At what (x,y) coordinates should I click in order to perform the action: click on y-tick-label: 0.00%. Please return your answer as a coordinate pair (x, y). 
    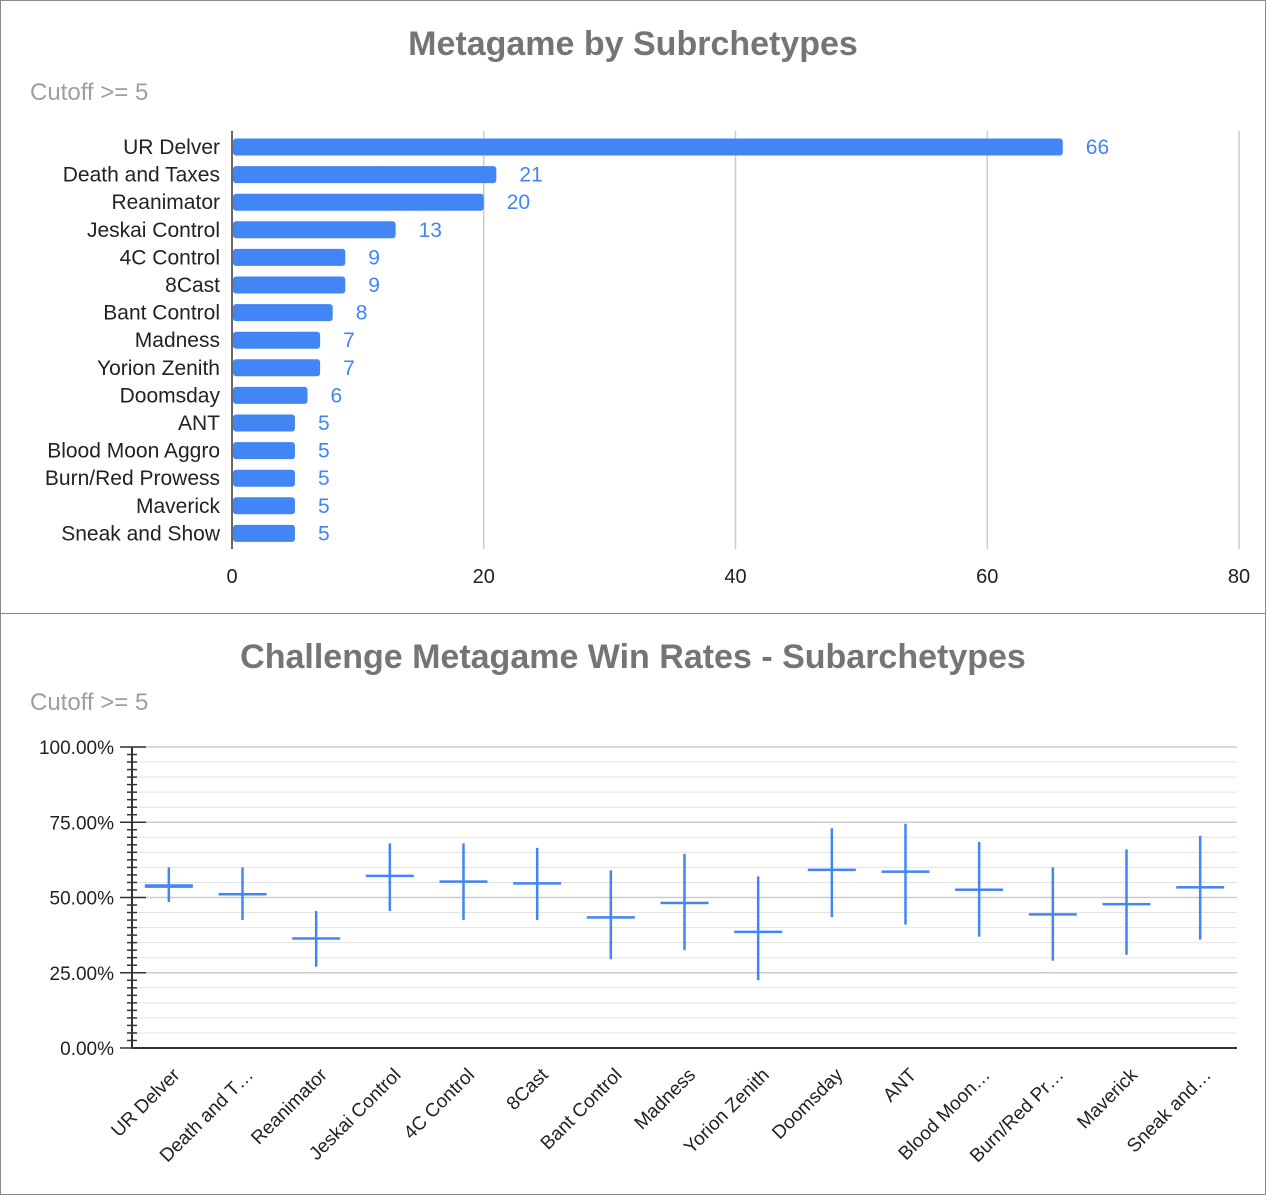
    Looking at the image, I should click on (87, 1049).